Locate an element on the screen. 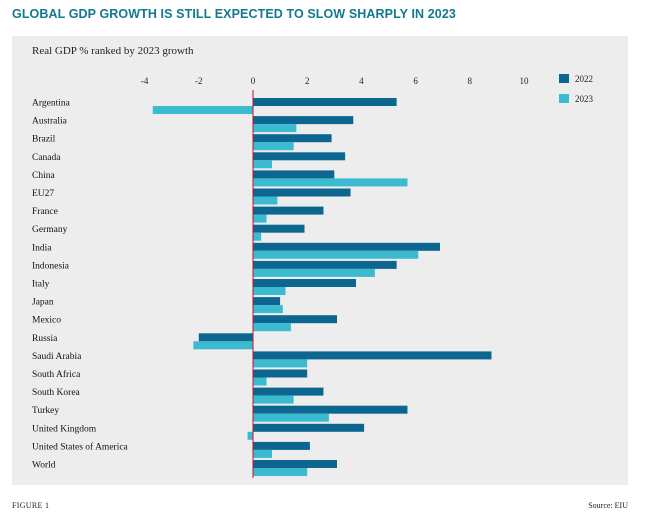 The width and height of the screenshot is (650, 528). legend-swatch-2022 is located at coordinates (564, 78).